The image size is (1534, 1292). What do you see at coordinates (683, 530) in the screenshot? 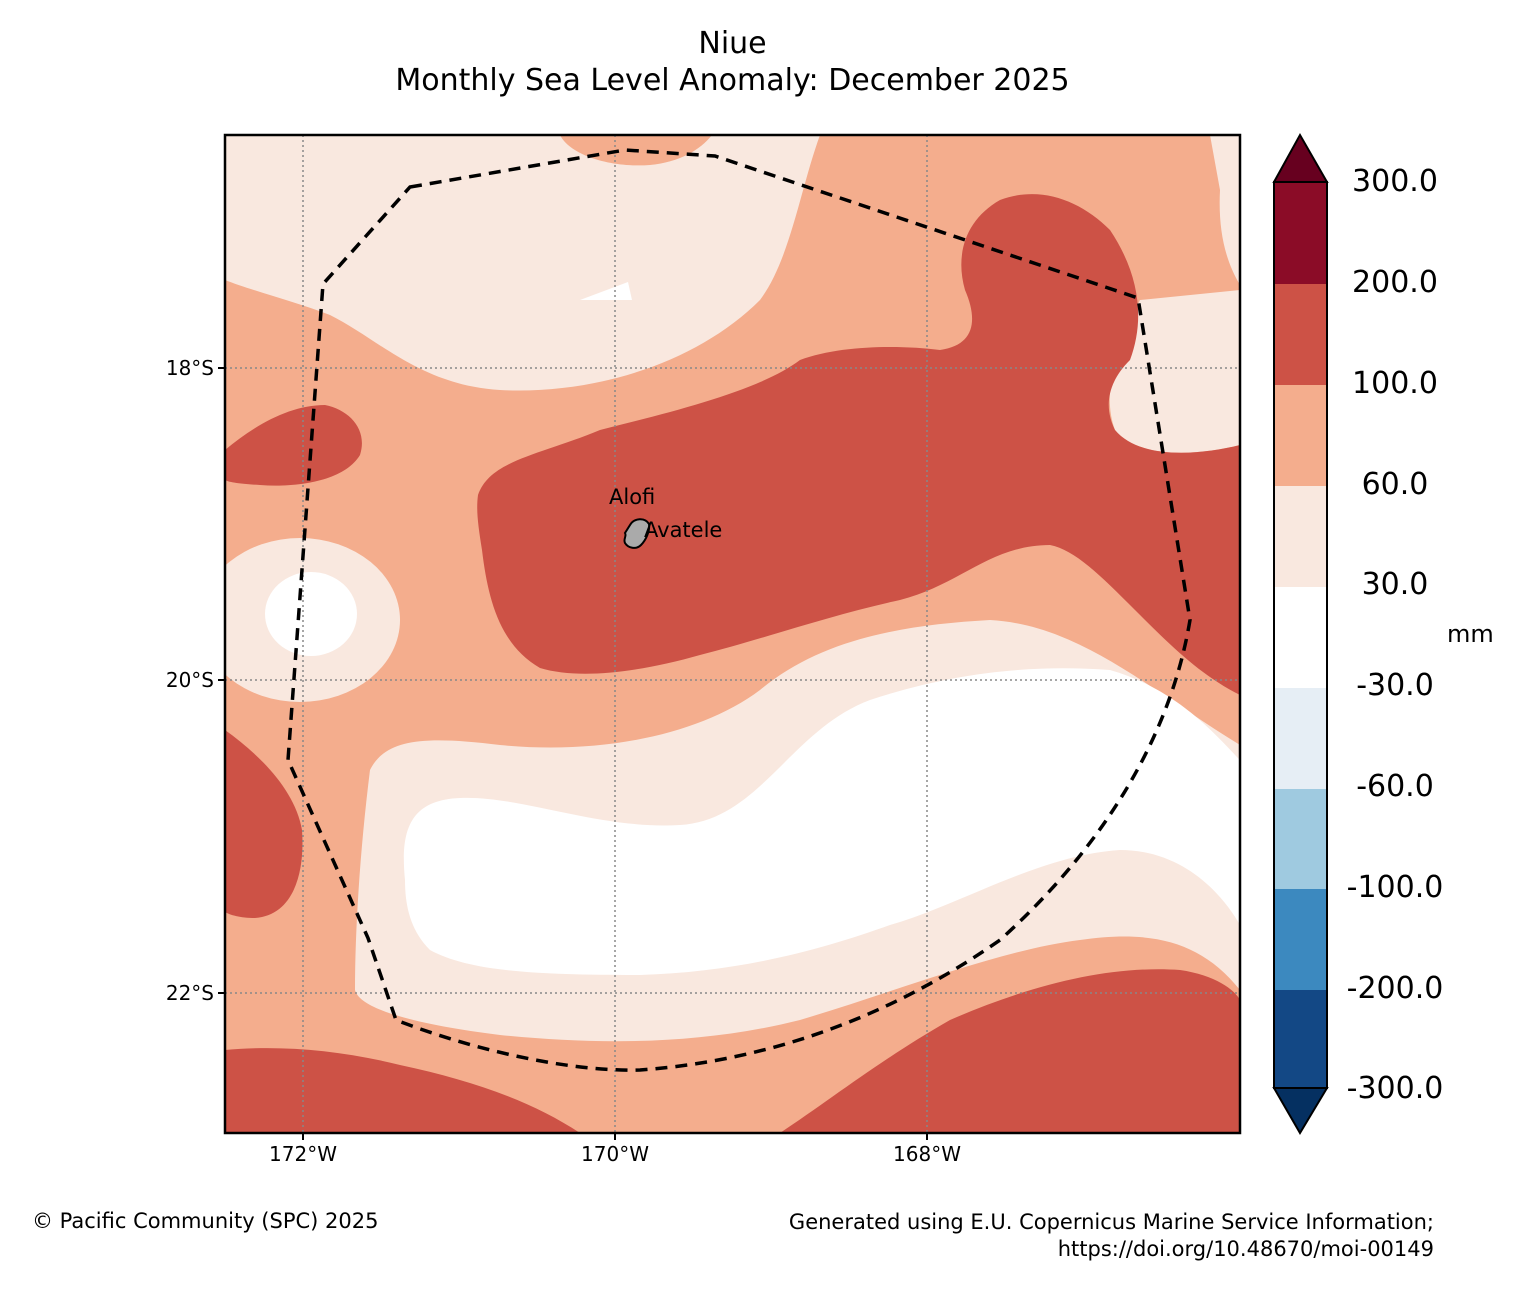
I see `label-avatele: Avatele` at bounding box center [683, 530].